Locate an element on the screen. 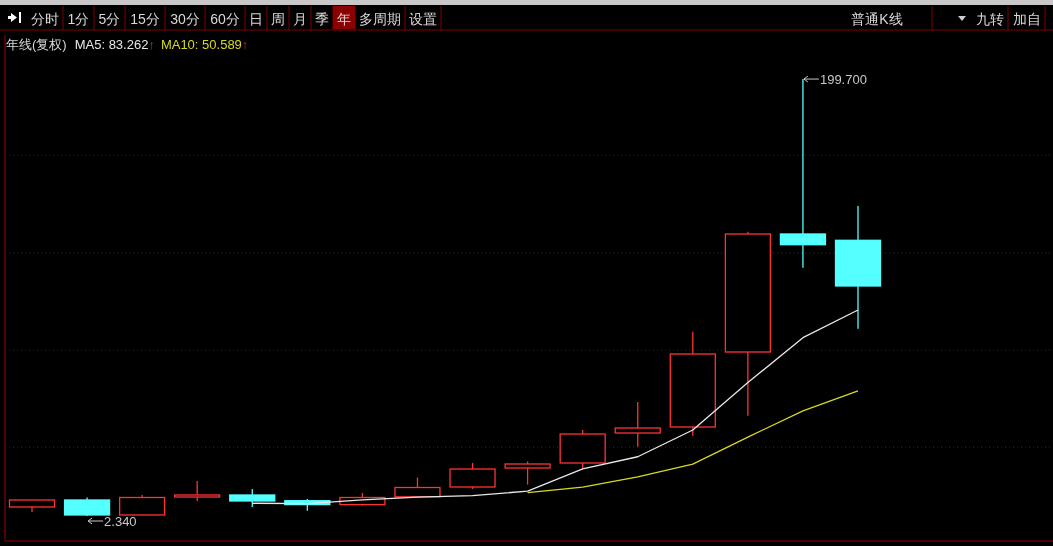 The width and height of the screenshot is (1053, 546). text: 设置 is located at coordinates (423, 19).